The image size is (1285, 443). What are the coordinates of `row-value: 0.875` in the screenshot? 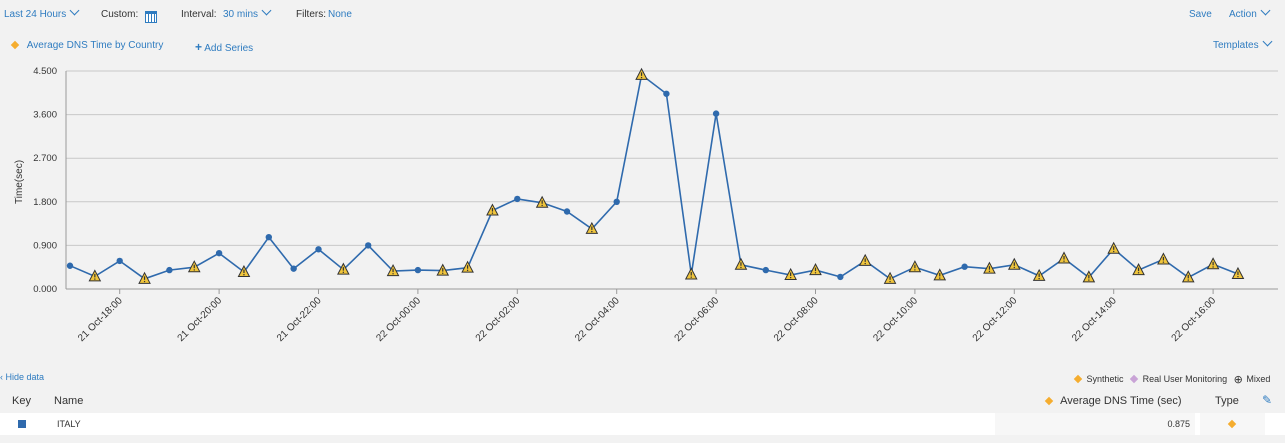 It's located at (1178, 424).